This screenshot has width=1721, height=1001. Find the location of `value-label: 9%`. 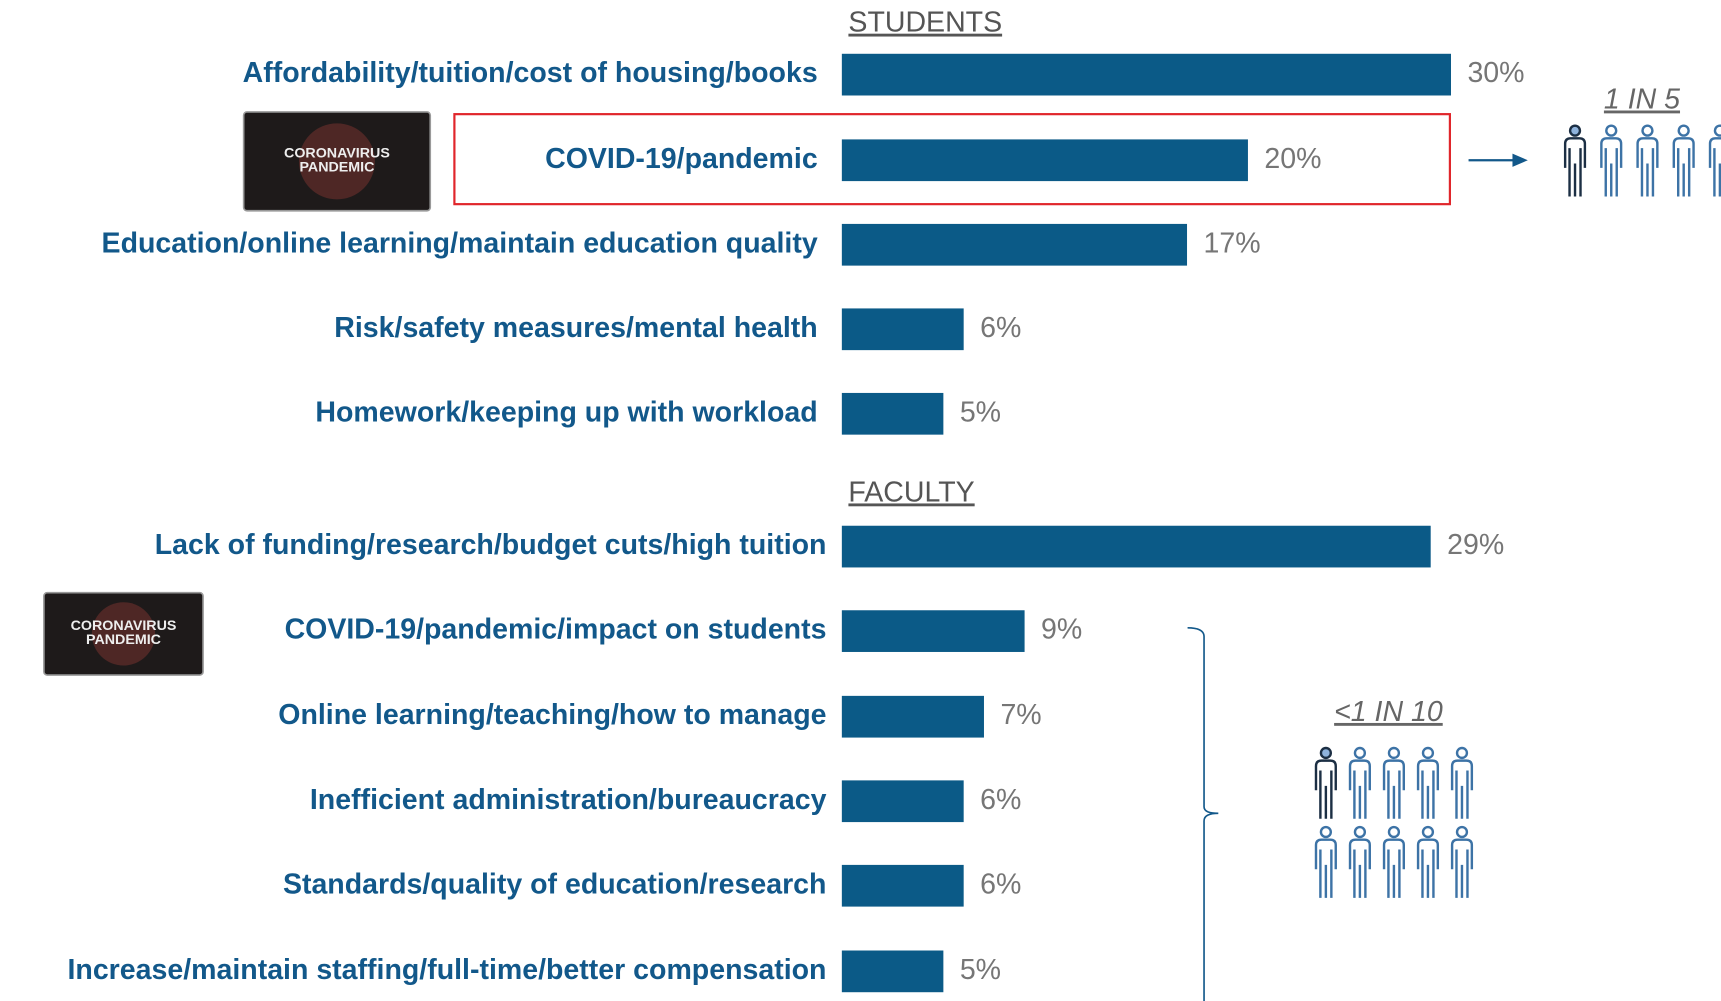

value-label: 9% is located at coordinates (1061, 630).